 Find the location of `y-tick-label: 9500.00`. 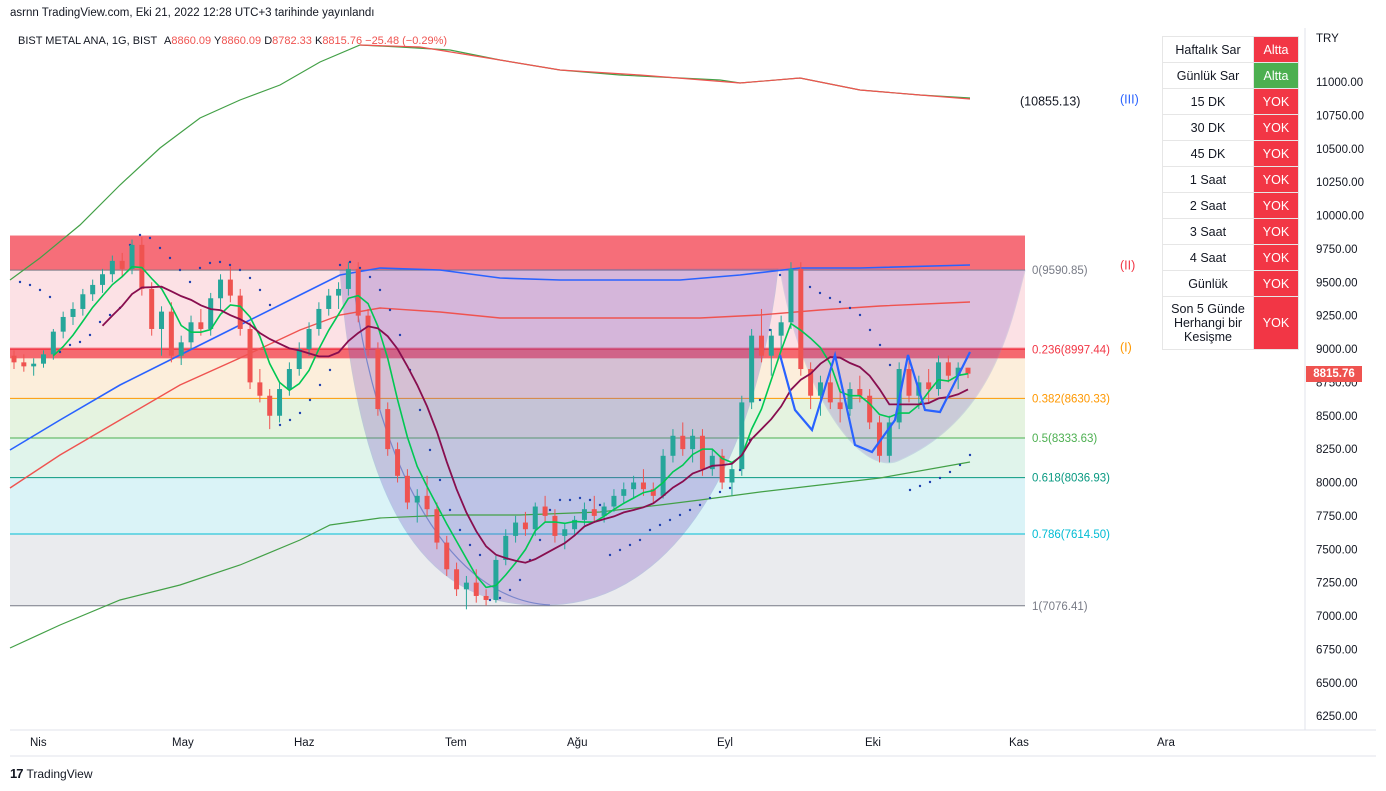

y-tick-label: 9500.00 is located at coordinates (1337, 283).